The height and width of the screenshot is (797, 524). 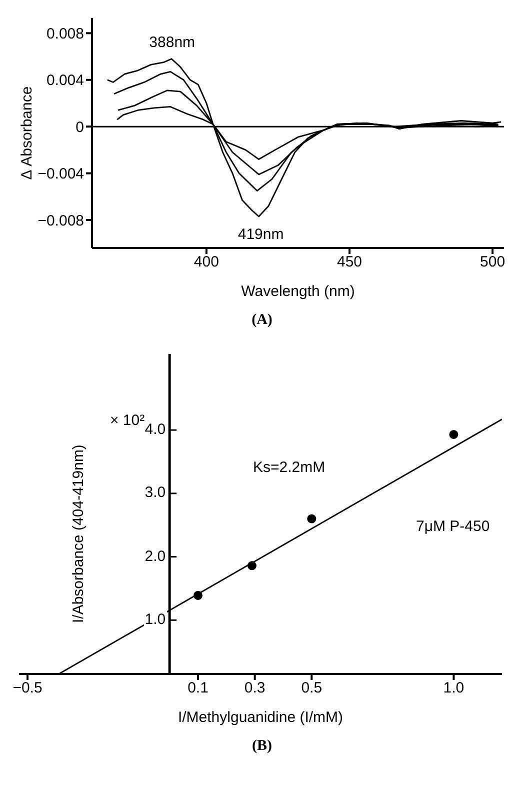 What do you see at coordinates (298, 291) in the screenshot?
I see `x-axis-title: Wavelength (nm)` at bounding box center [298, 291].